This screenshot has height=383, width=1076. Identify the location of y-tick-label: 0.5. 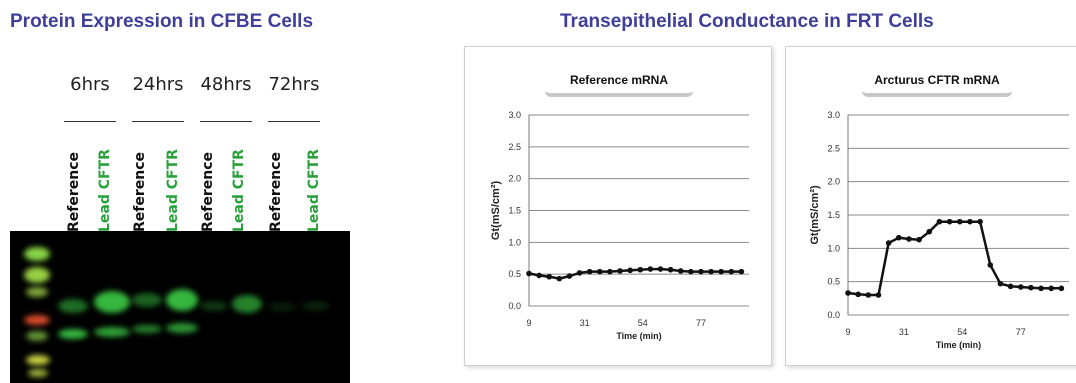
(833, 282).